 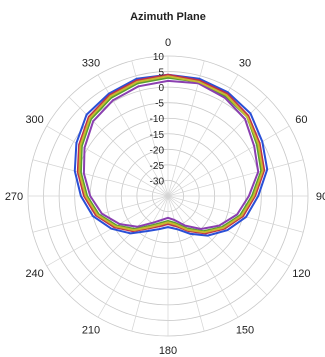 I want to click on radial-tick-label: -15, so click(x=157, y=135).